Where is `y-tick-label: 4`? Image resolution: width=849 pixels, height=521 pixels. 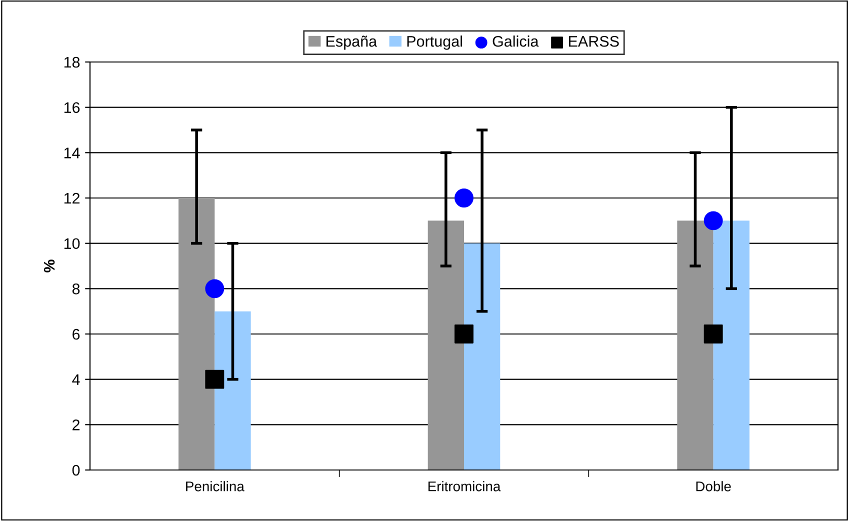
y-tick-label: 4 is located at coordinates (76, 379).